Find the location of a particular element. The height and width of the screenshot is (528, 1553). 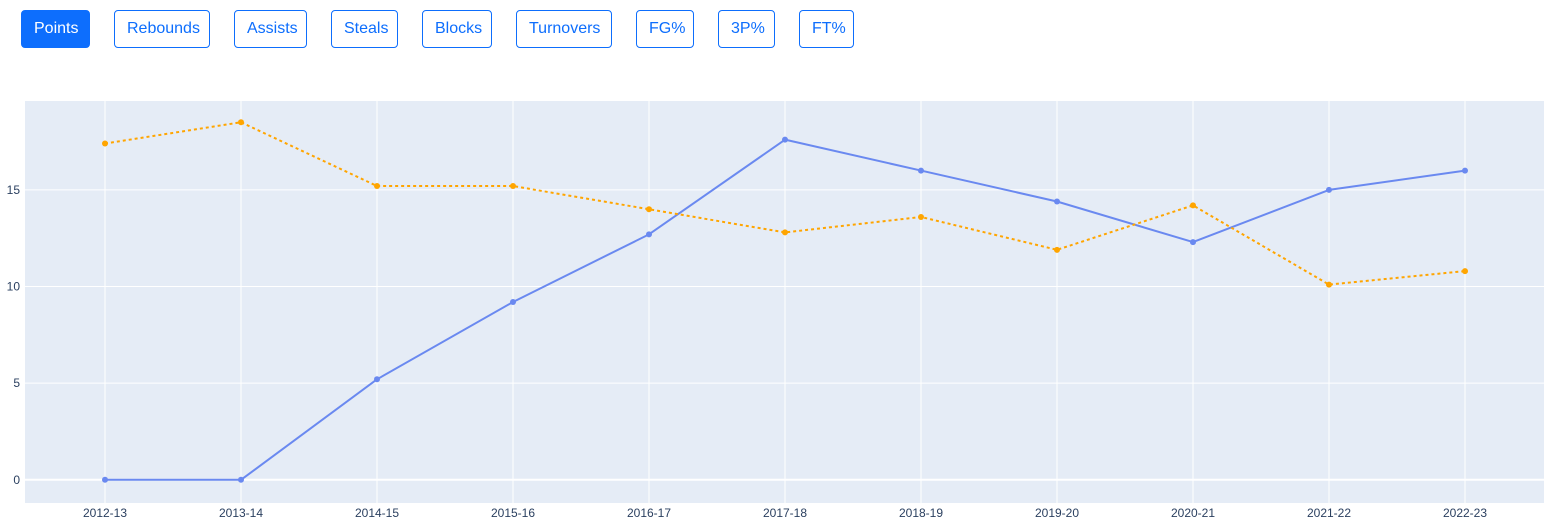

x-tick-label: 2017-18 is located at coordinates (785, 513).